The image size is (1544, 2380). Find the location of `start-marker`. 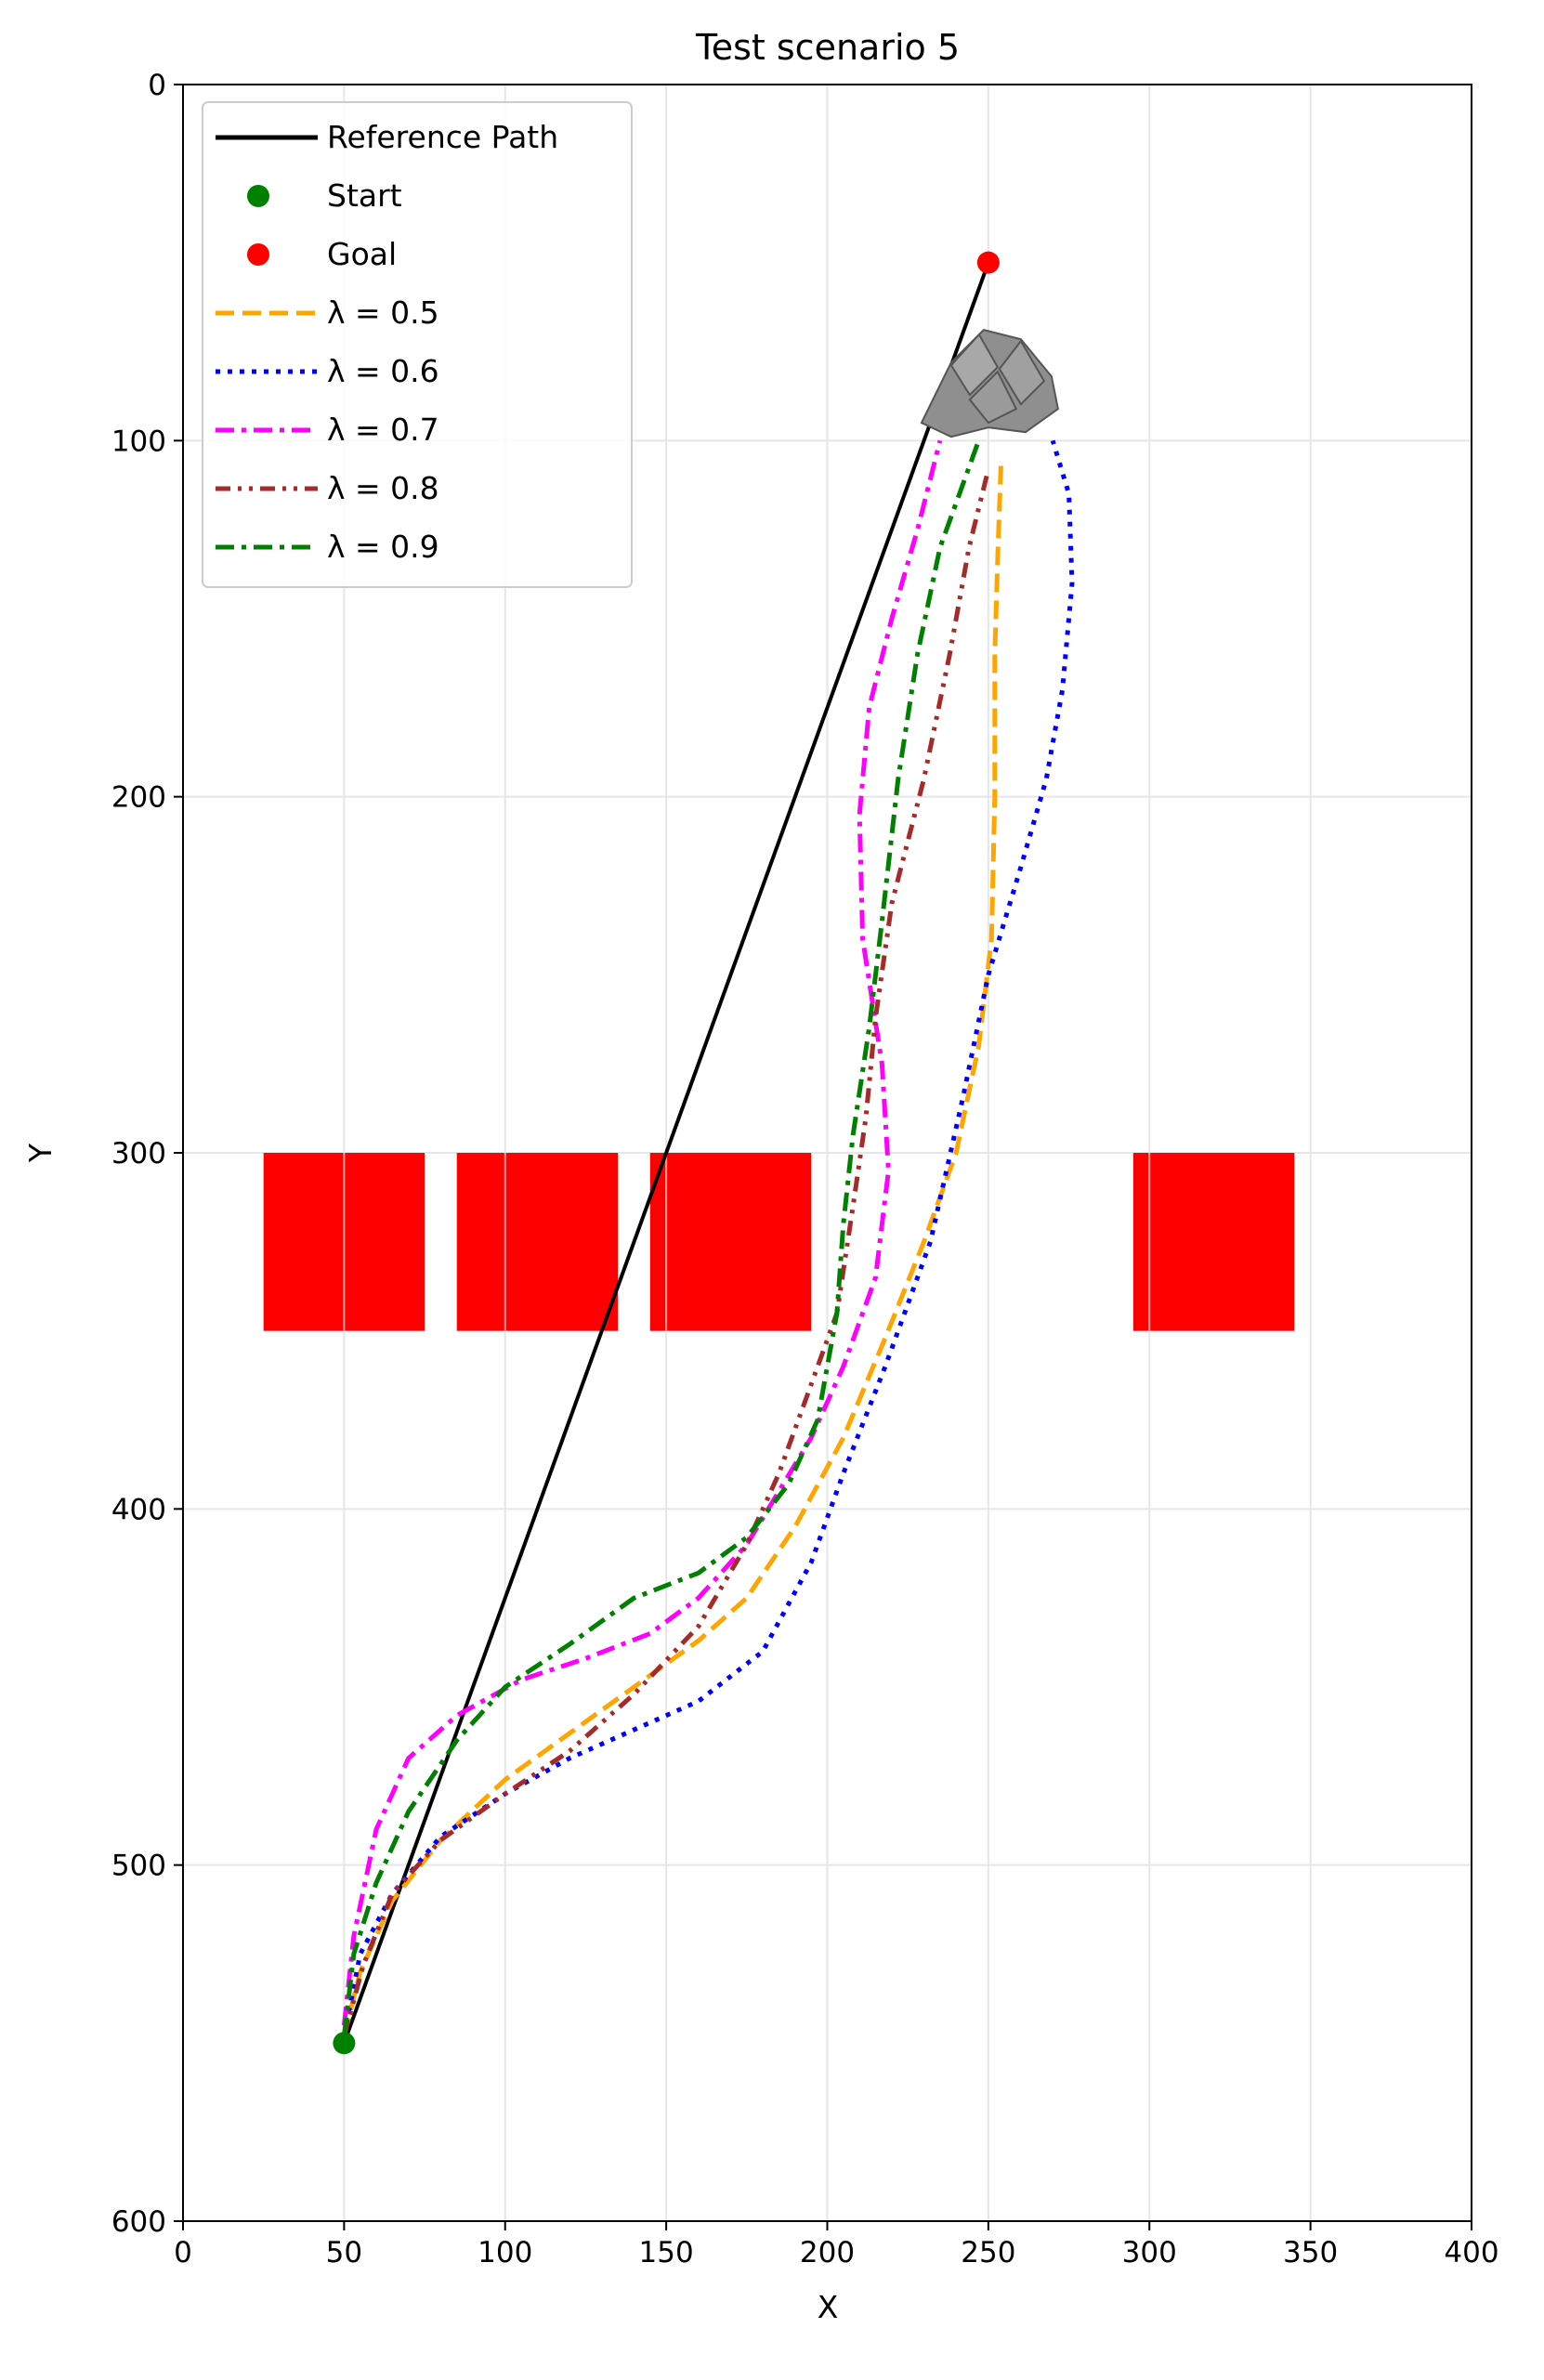

start-marker is located at coordinates (344, 2043).